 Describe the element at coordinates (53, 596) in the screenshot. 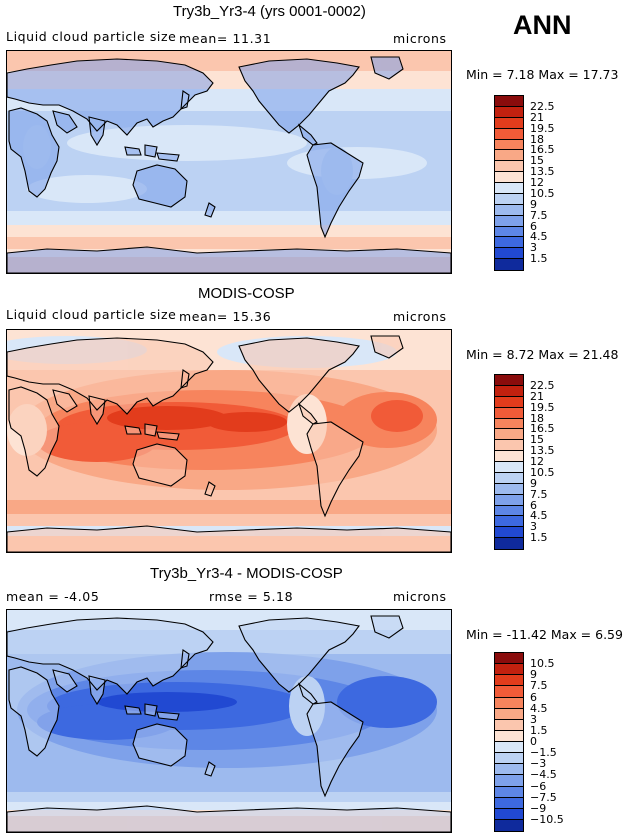

I see `panel-3-mean: mean = -4.05` at that location.